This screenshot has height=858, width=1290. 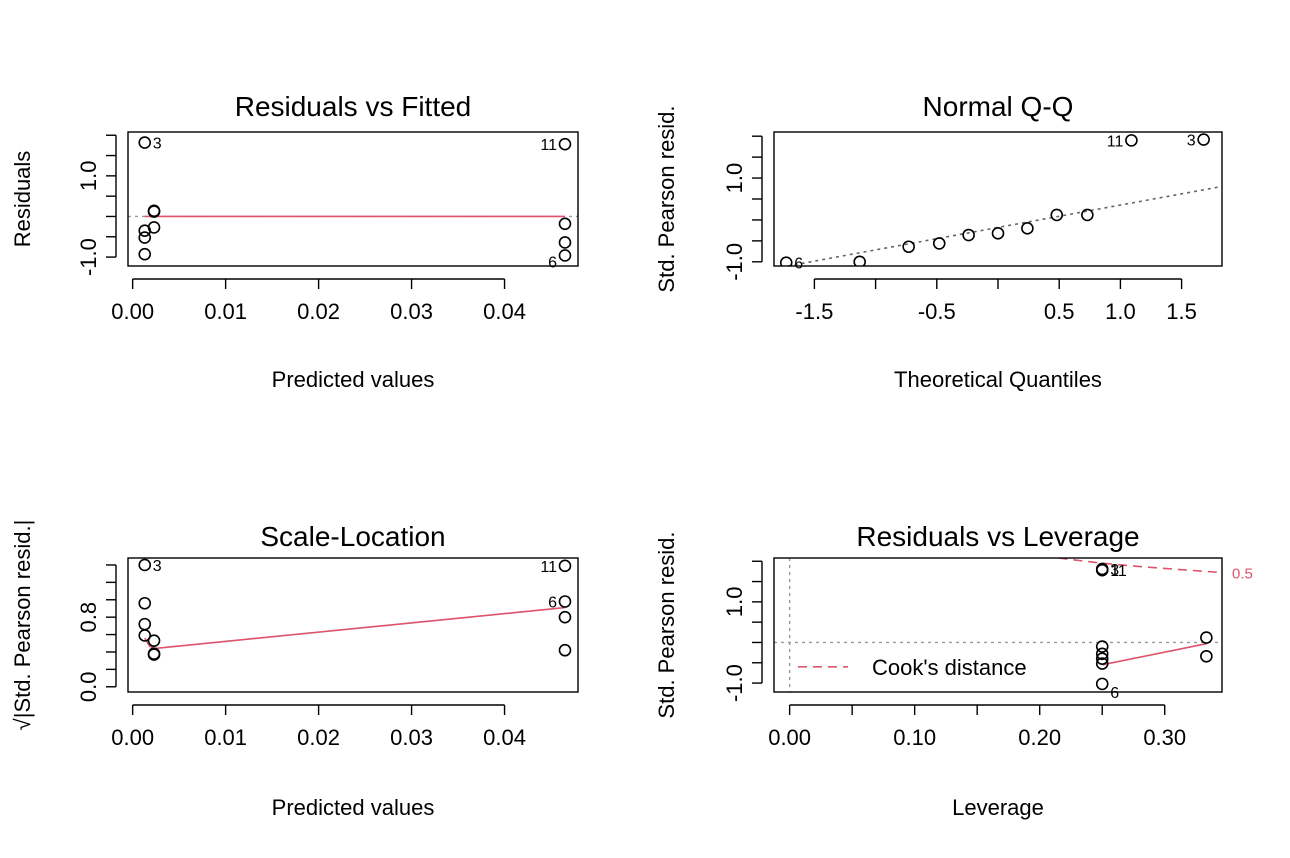 I want to click on x-tick-label: 0.01, so click(x=225, y=311).